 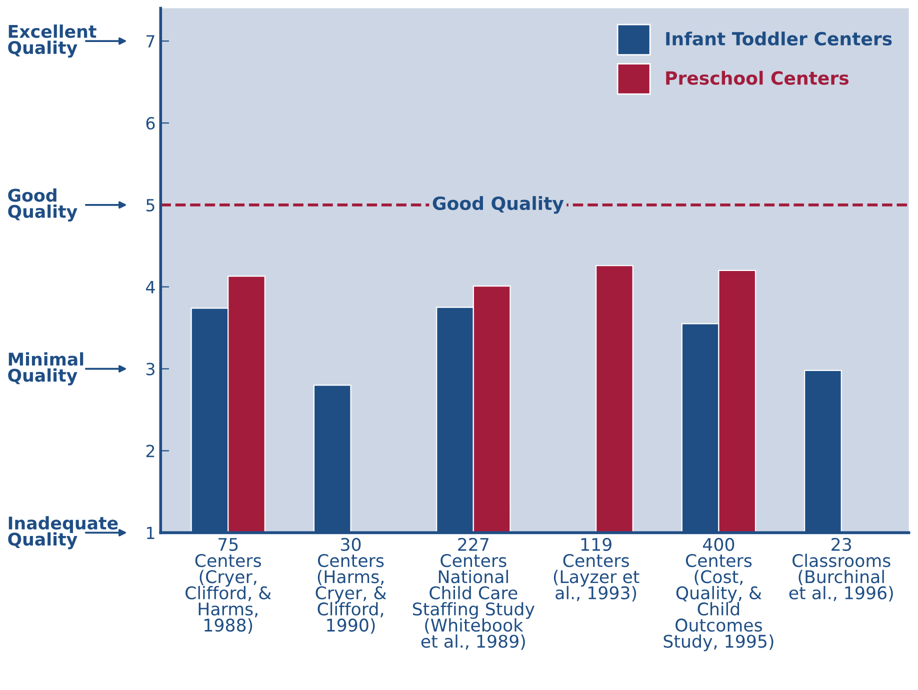 I want to click on text: Good Quality, so click(x=43, y=205).